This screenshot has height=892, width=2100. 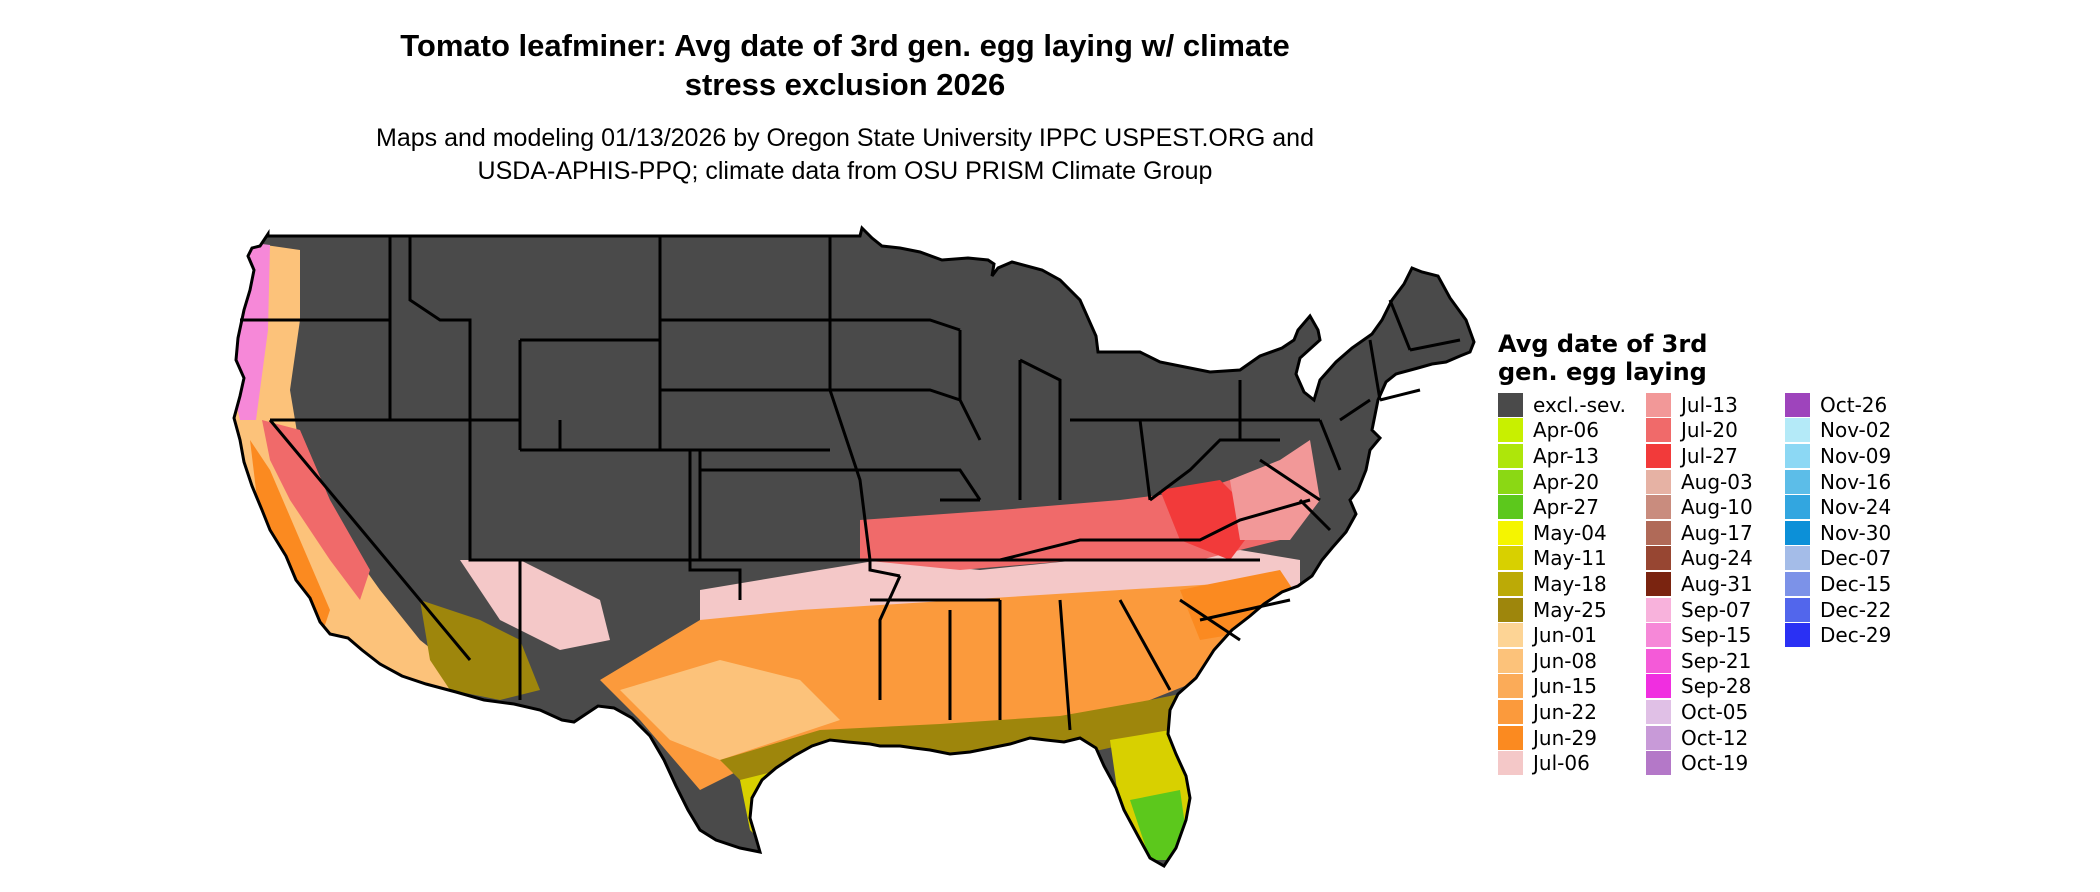 I want to click on legend-item: Dec-15, so click(x=1838, y=584).